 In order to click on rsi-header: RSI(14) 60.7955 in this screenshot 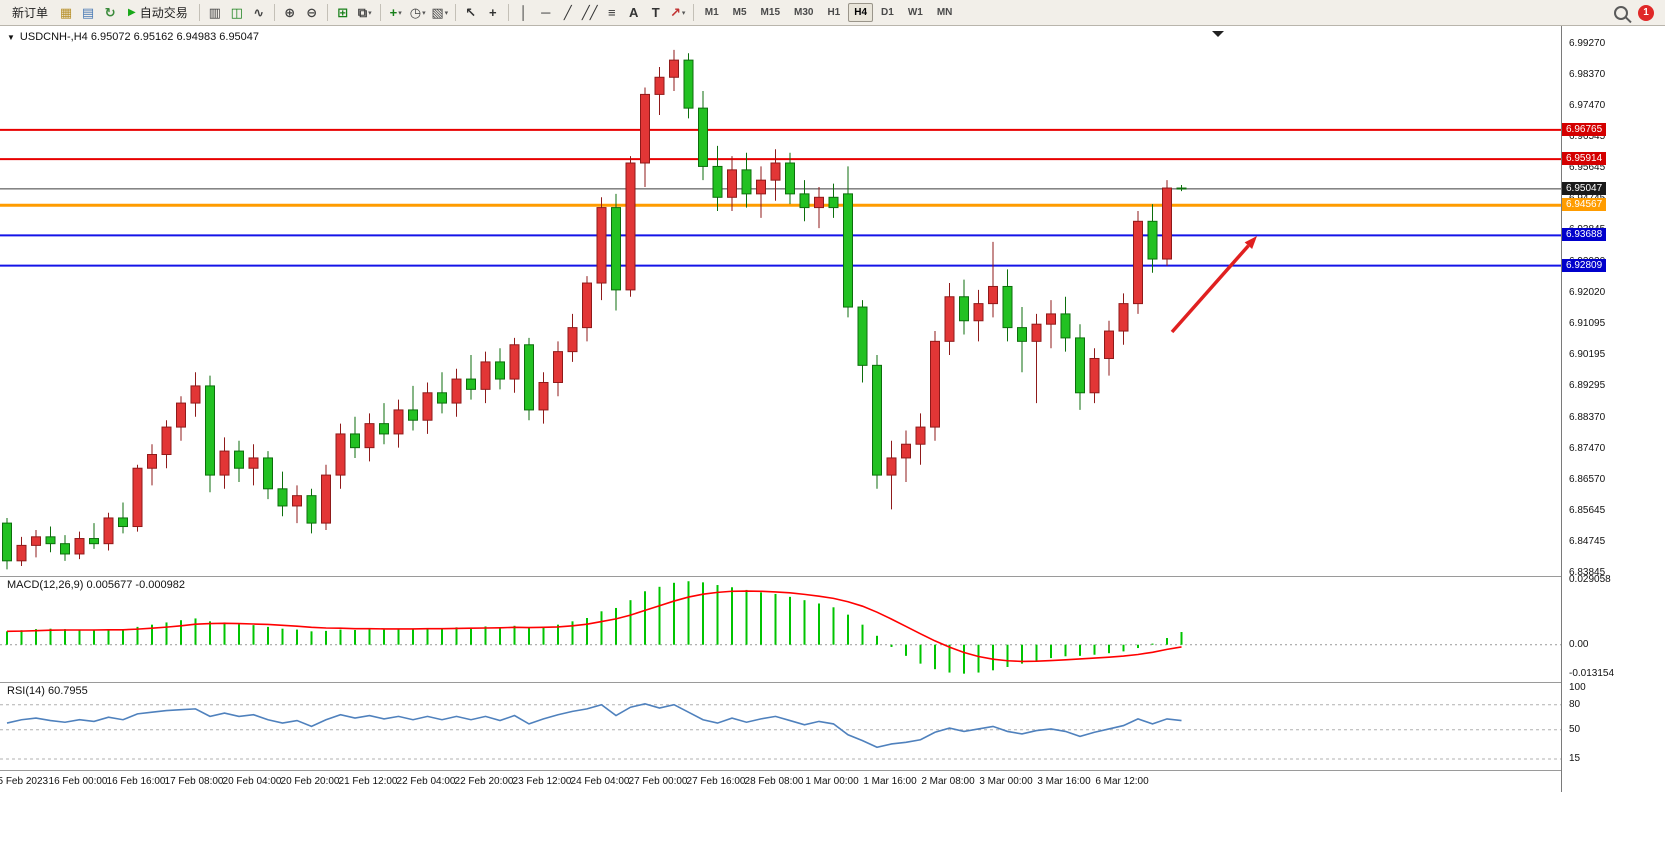, I will do `click(47, 691)`.